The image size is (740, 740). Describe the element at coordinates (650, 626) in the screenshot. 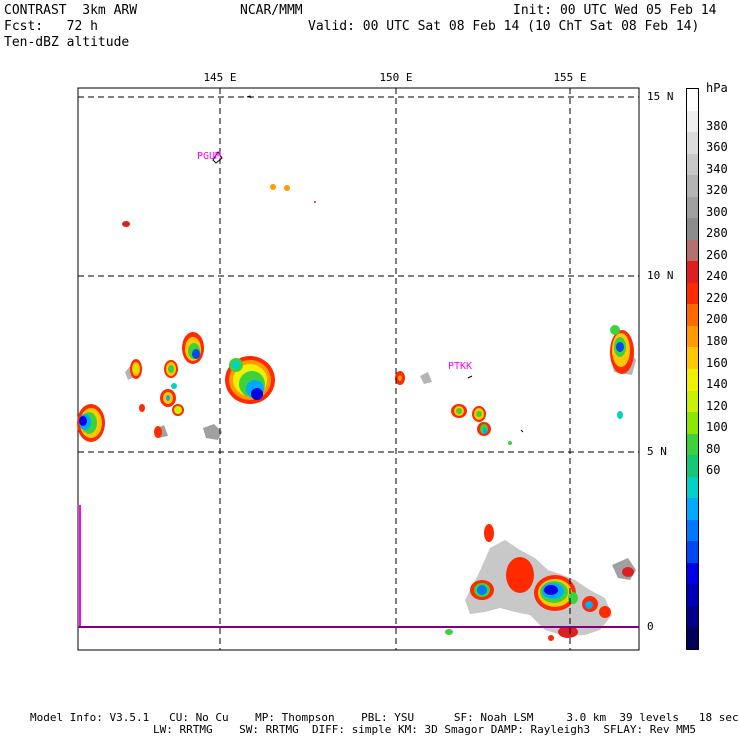

I see `lat-label-0: 0` at that location.